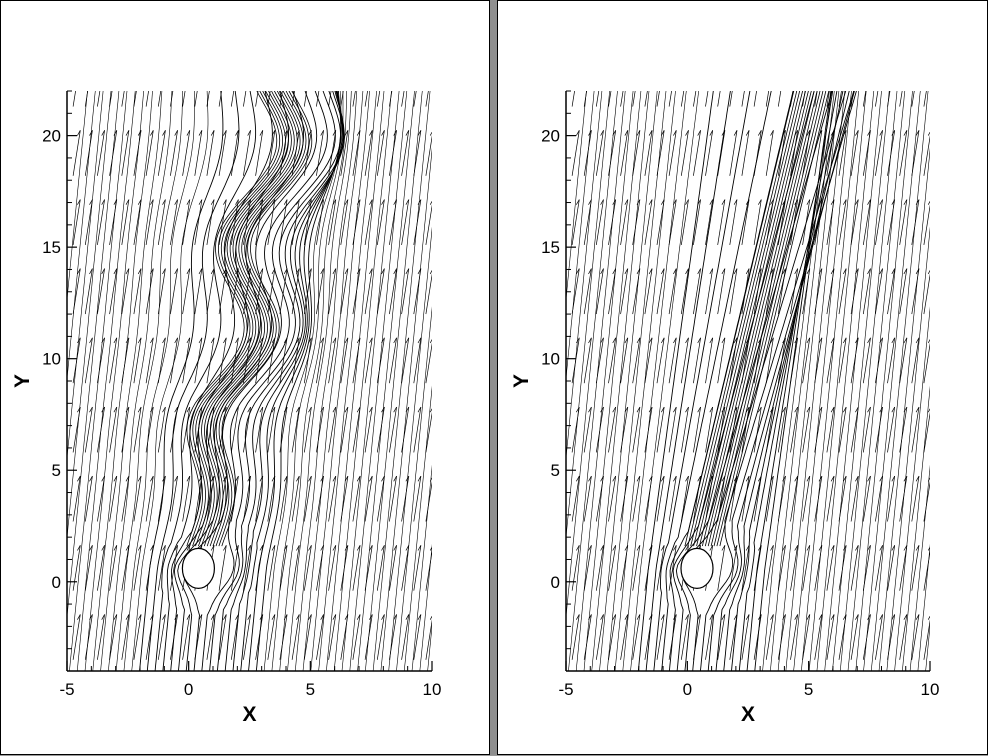 This screenshot has height=756, width=988. I want to click on right-wake-streamline, so click(765, 319).